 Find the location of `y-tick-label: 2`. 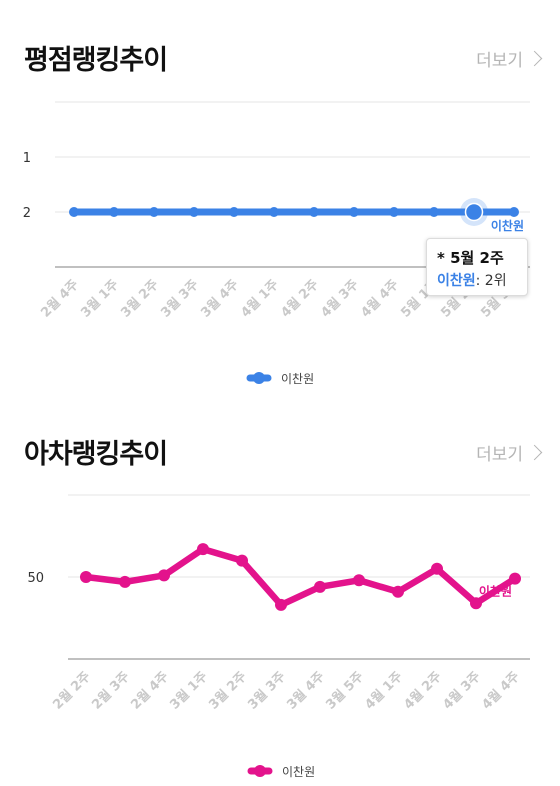

y-tick-label: 2 is located at coordinates (27, 213).